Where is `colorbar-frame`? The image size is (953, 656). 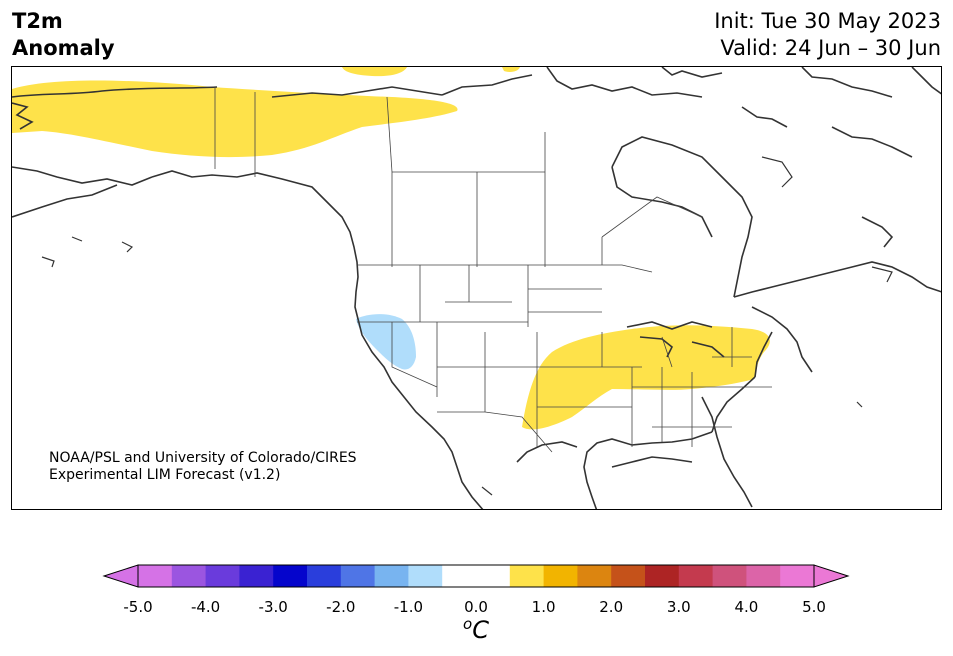 colorbar-frame is located at coordinates (476, 576).